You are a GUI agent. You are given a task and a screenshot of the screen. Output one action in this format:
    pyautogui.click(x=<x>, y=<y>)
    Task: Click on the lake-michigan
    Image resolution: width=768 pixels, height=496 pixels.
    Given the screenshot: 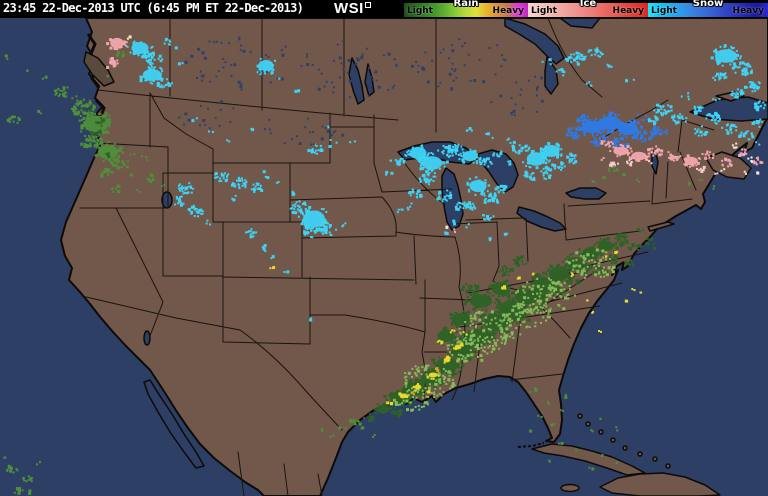 What is the action you would take?
    pyautogui.click(x=452, y=199)
    